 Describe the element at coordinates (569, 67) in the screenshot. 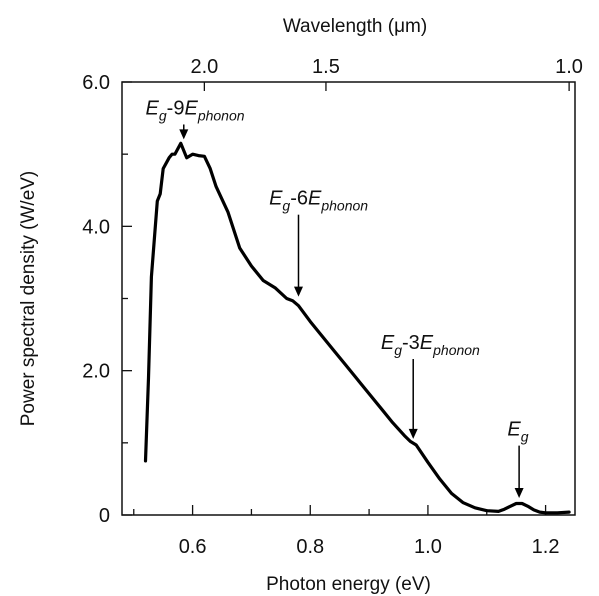

I see `top-tick-label: 1.0` at that location.